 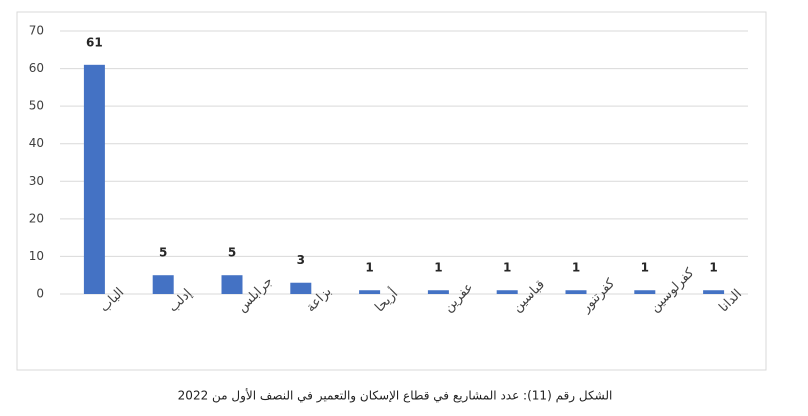 I want to click on value-label: 61, so click(x=94, y=42).